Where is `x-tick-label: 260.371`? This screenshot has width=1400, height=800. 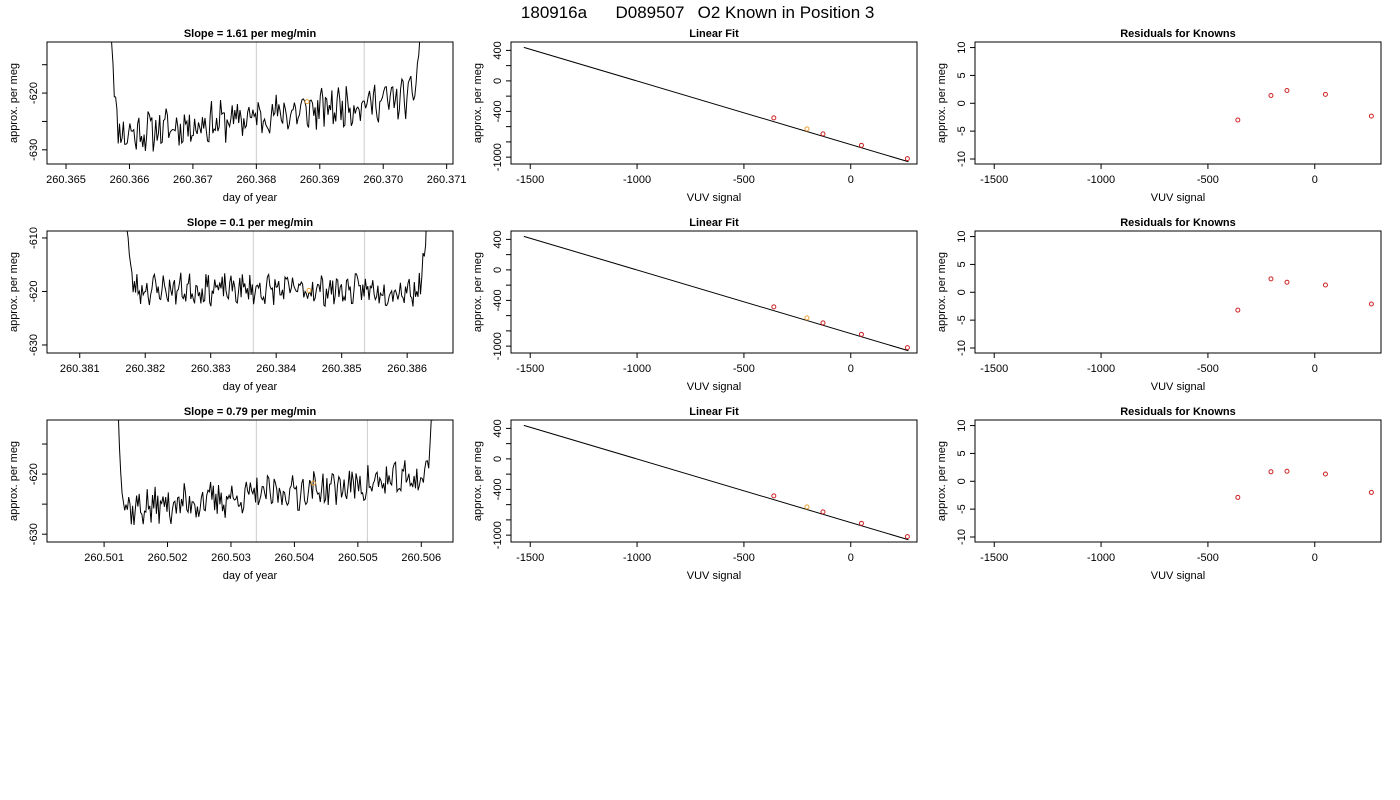
x-tick-label: 260.371 is located at coordinates (447, 180).